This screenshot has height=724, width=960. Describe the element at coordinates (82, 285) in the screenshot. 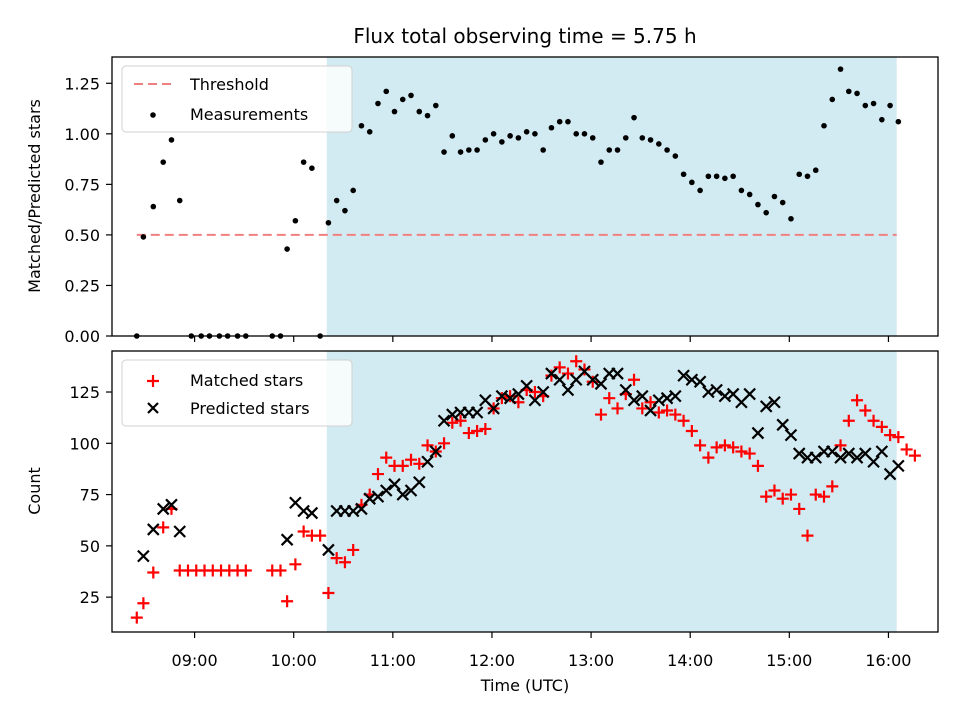

I see `top-y-tick-label: 0.25` at that location.